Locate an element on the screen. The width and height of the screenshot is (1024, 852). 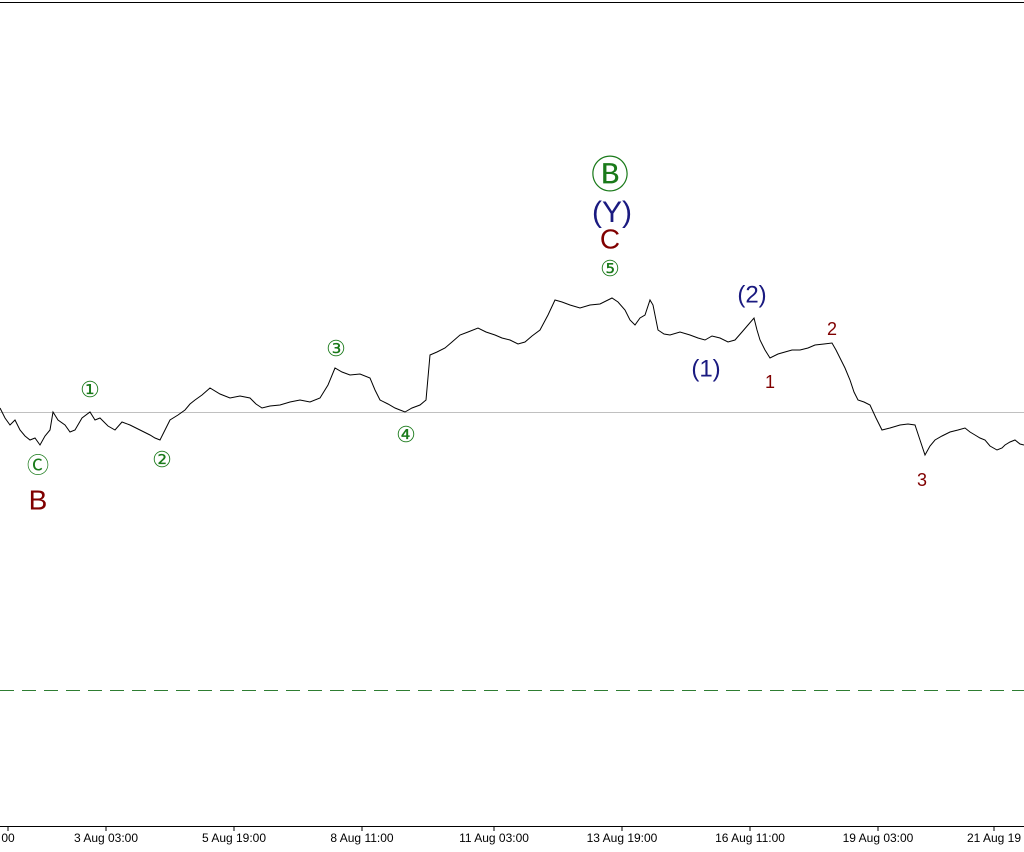
x-tick-label: 11 Aug 03:00 is located at coordinates (494, 838).